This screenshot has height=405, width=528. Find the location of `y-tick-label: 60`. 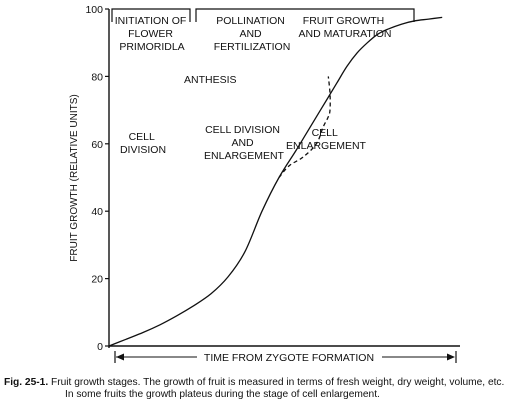

y-tick-label: 60 is located at coordinates (97, 145).